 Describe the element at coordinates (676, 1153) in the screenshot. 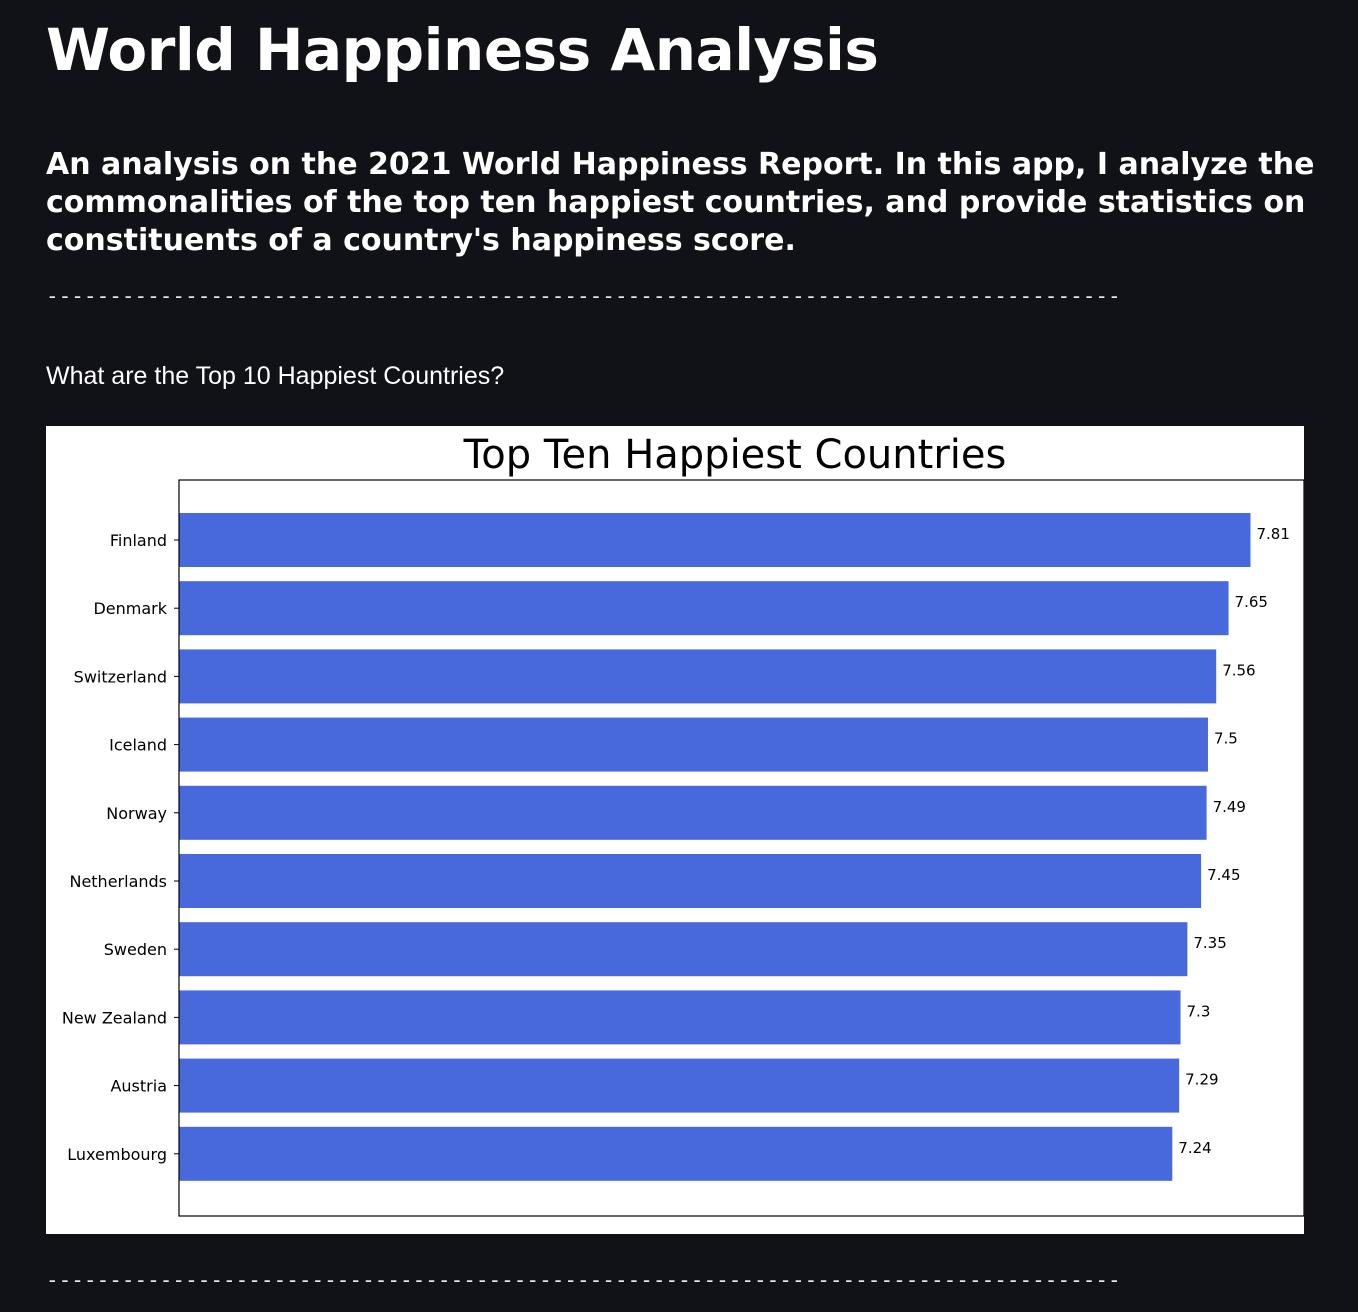

I see `bar-luxembourg` at that location.